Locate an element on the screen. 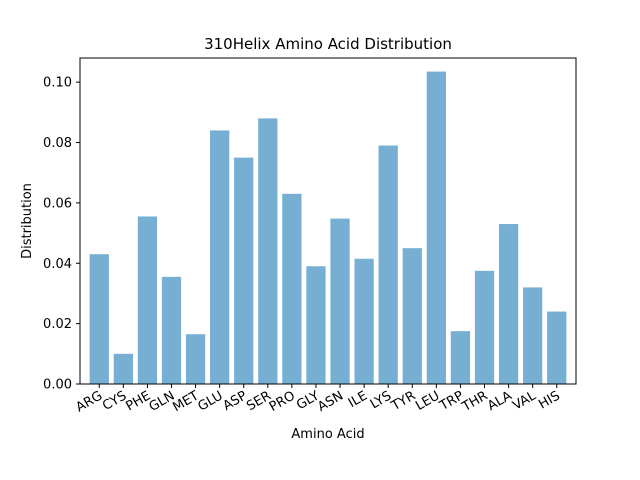 The width and height of the screenshot is (640, 480). bar-trp is located at coordinates (460, 357).